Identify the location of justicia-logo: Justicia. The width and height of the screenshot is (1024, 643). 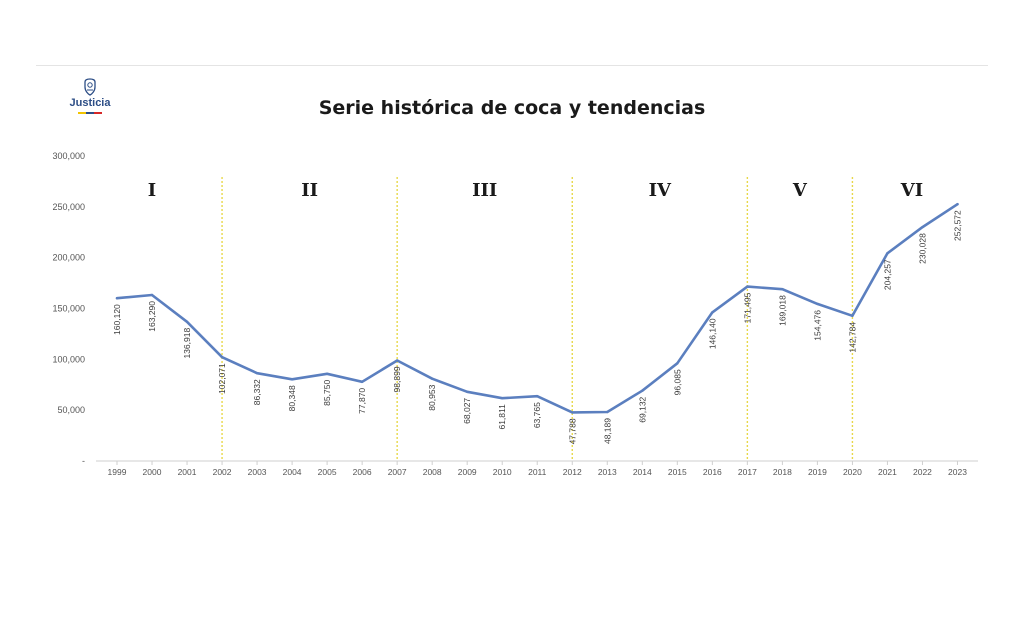
(90, 100).